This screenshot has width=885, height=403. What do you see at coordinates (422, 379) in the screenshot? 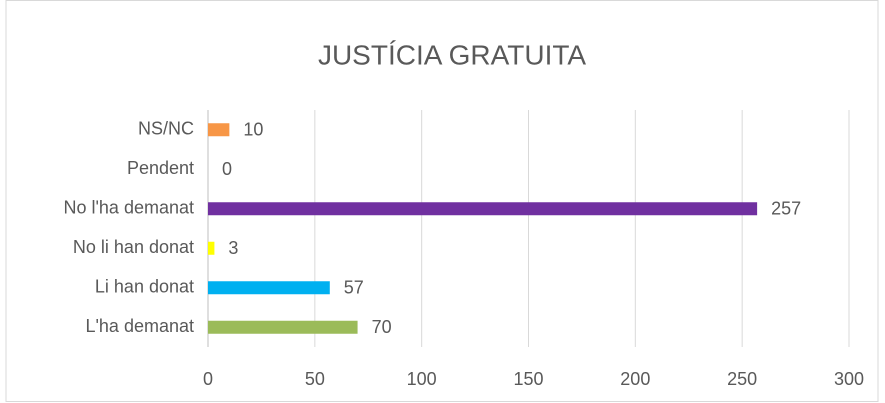
I see `x-tick-label: 100` at bounding box center [422, 379].